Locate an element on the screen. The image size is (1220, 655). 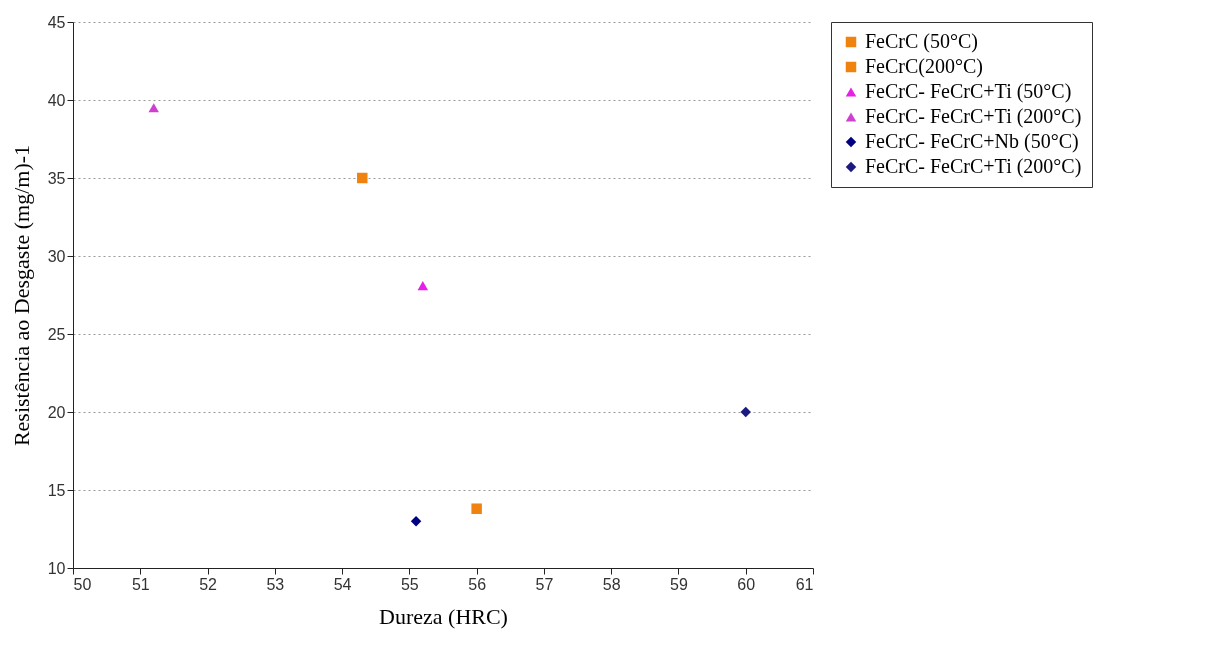
legend-label: FeCrC (50°C) is located at coordinates (921, 41).